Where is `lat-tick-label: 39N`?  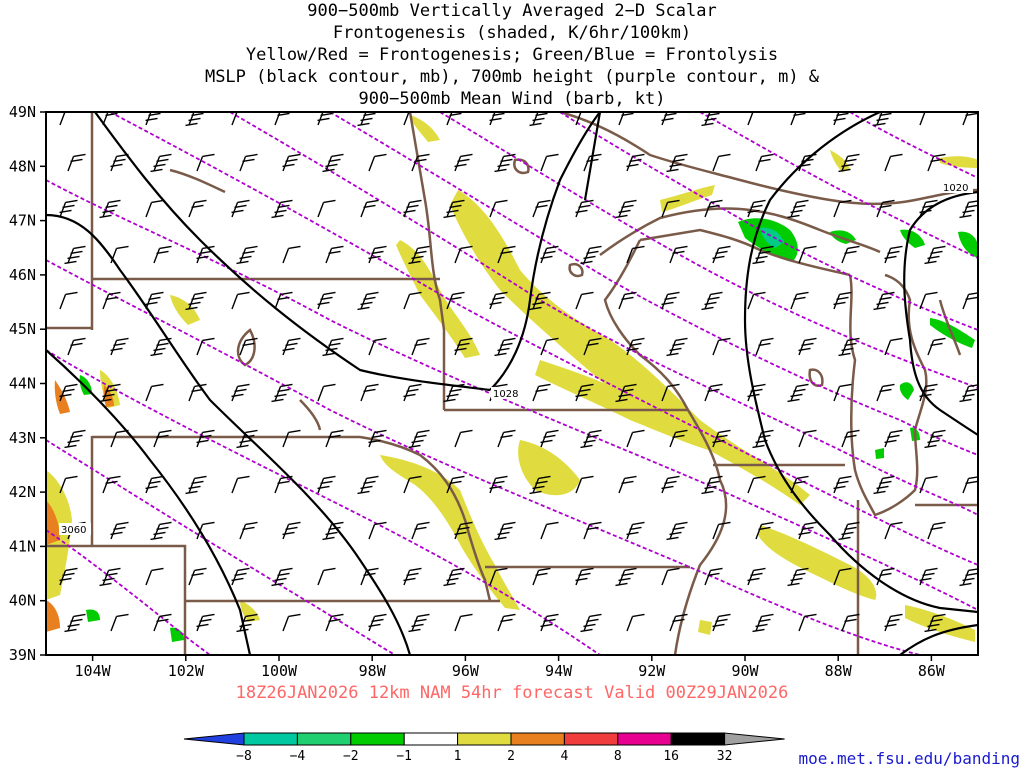
lat-tick-label: 39N is located at coordinates (22, 655).